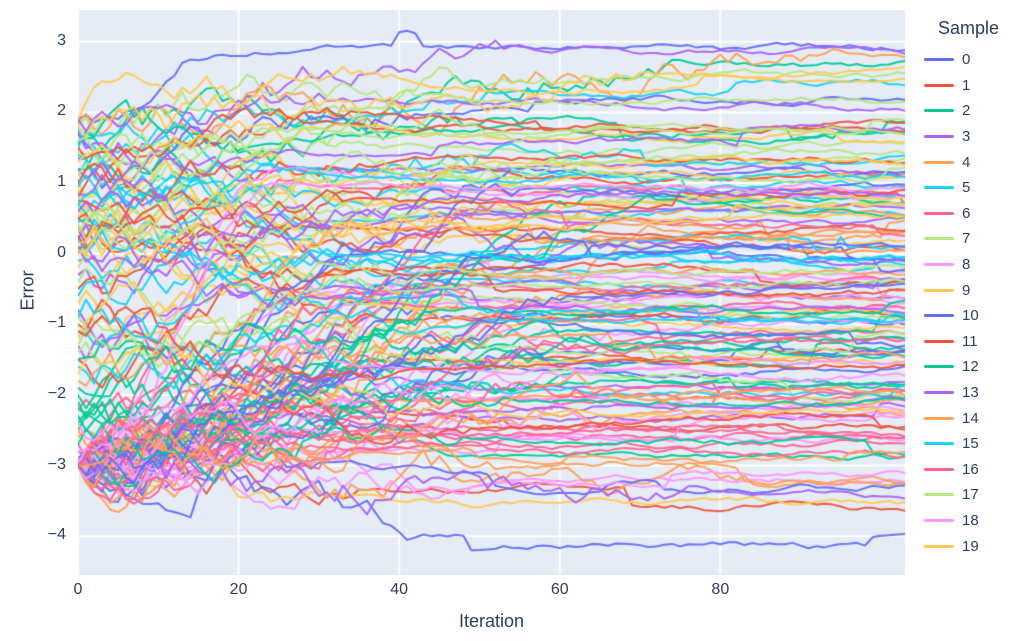  What do you see at coordinates (966, 239) in the screenshot?
I see `legend-item-label: 7` at bounding box center [966, 239].